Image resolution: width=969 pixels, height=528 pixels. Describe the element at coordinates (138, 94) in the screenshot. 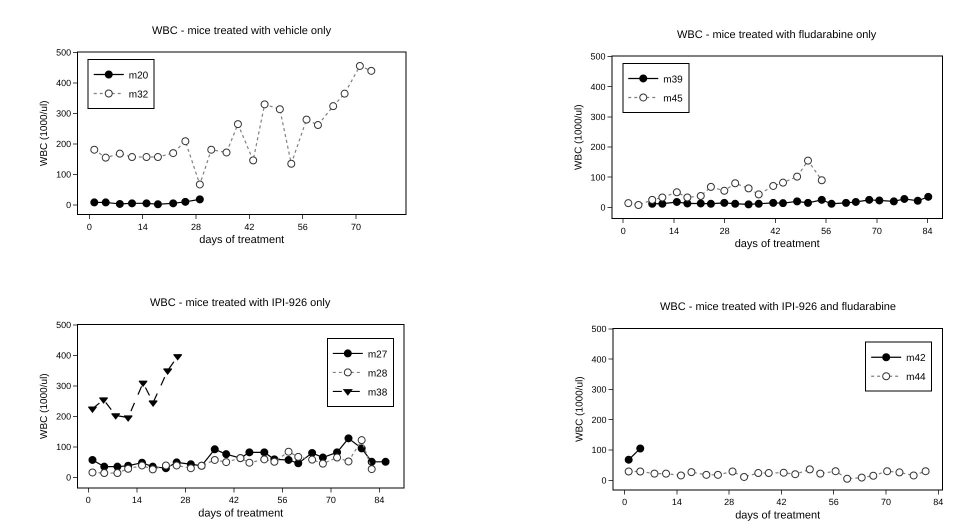

I see `legend-label: m32` at that location.